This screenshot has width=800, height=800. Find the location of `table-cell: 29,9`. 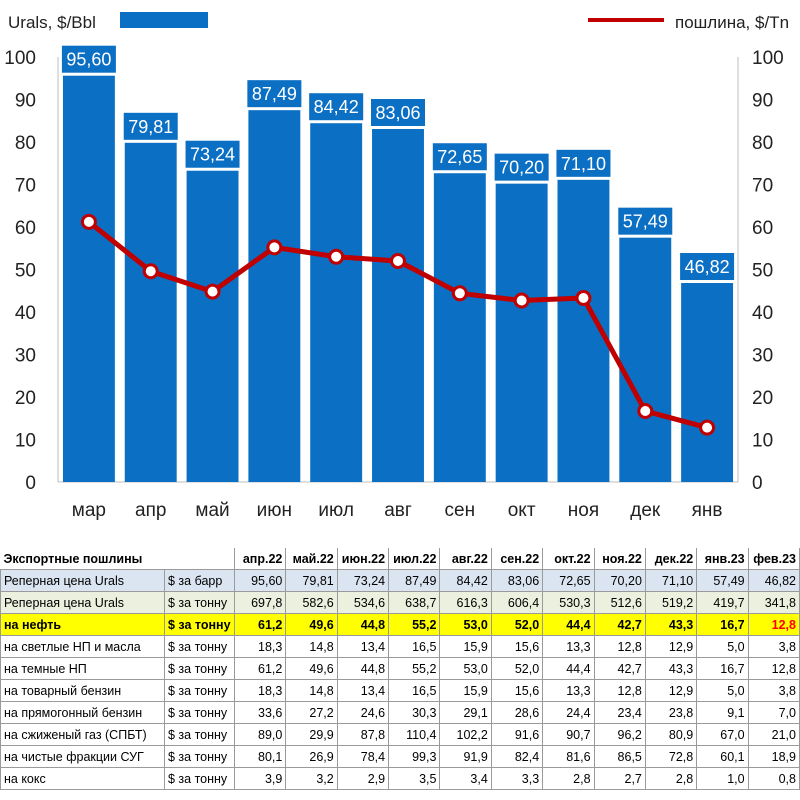

table-cell: 29,9 is located at coordinates (311, 734).